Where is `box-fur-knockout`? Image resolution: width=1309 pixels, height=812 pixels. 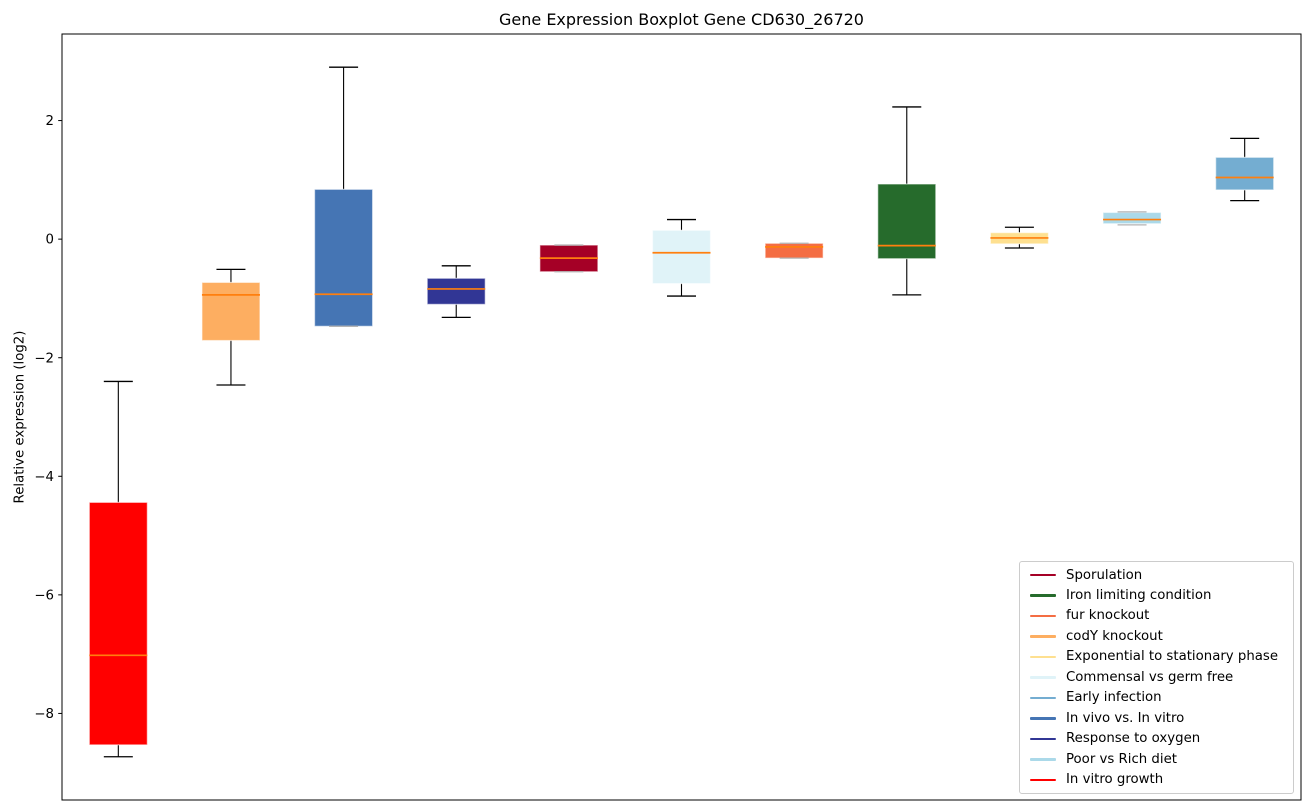
box-fur-knockout is located at coordinates (794, 250).